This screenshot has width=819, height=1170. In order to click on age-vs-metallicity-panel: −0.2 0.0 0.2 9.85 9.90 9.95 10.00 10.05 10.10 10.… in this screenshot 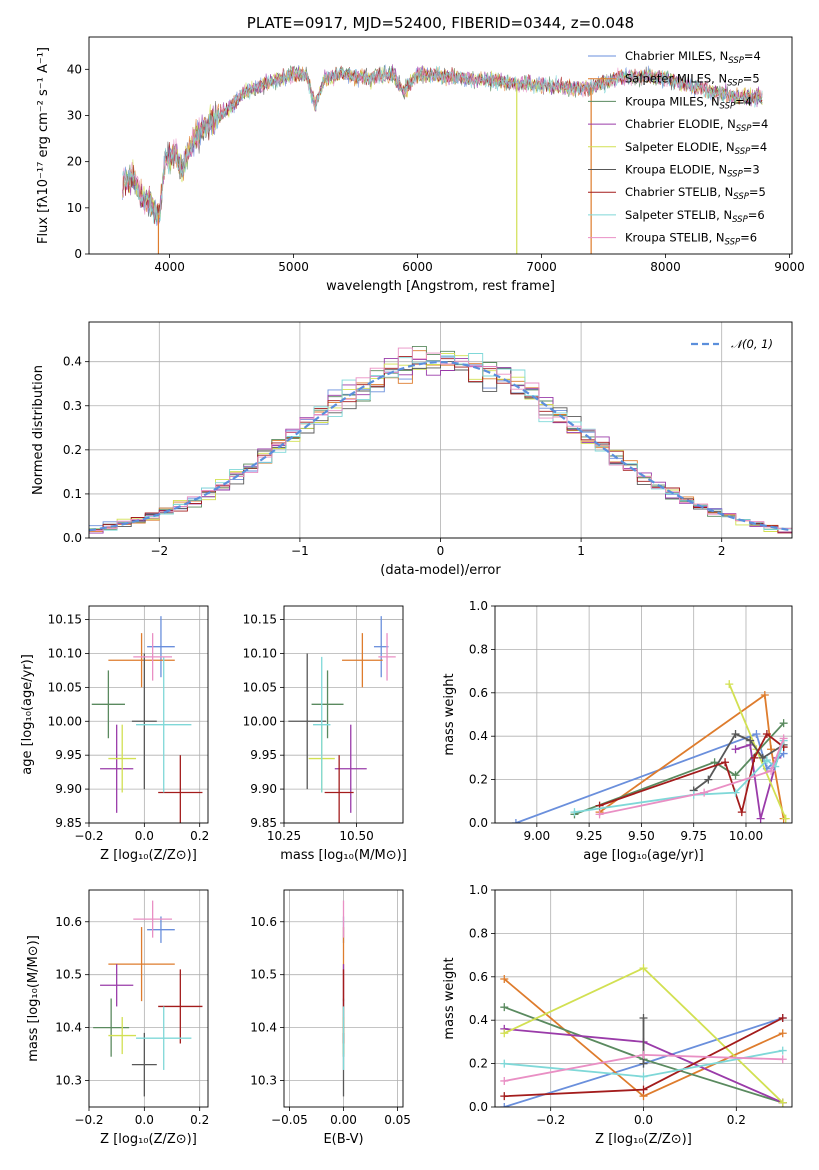, I will do `click(114, 734)`.